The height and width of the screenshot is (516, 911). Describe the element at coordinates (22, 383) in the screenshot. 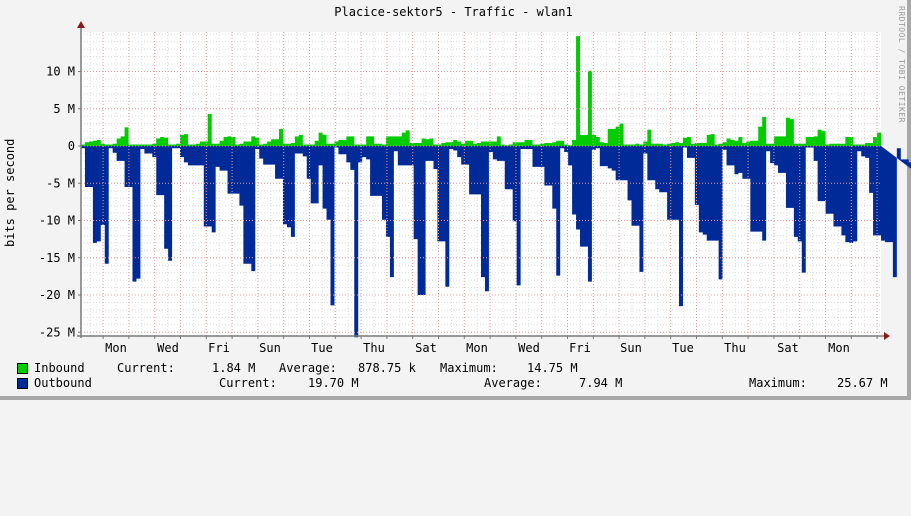

I see `outbound-swatch` at that location.